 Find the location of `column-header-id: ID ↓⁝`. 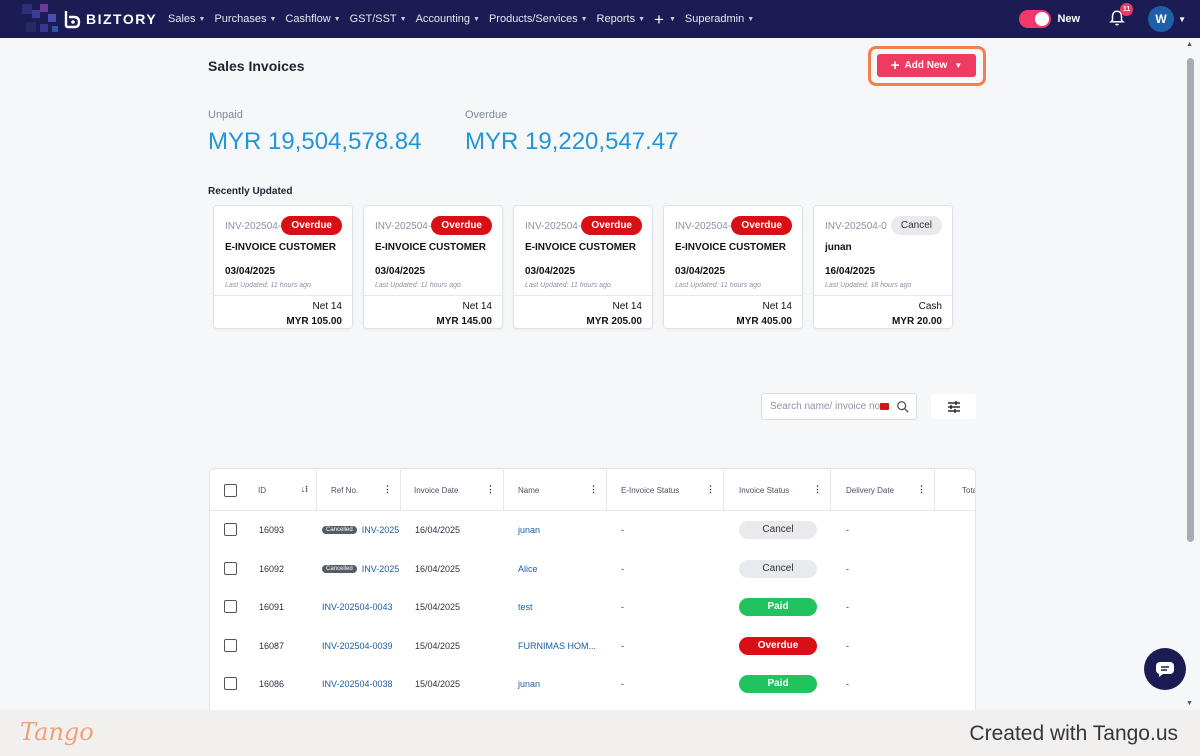

column-header-id: ID ↓⁝ is located at coordinates (282, 490).